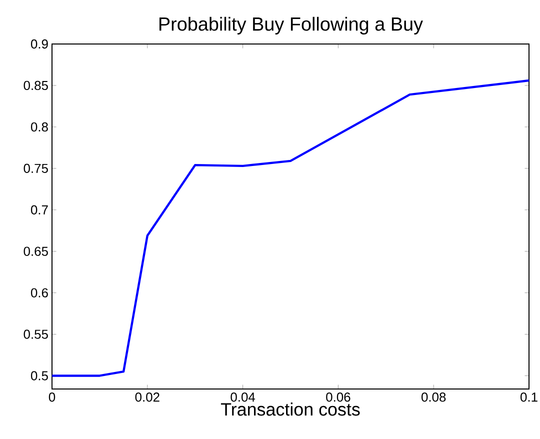 This screenshot has height=439, width=540. What do you see at coordinates (39, 293) in the screenshot?
I see `y-tick-label: 0.6` at bounding box center [39, 293].